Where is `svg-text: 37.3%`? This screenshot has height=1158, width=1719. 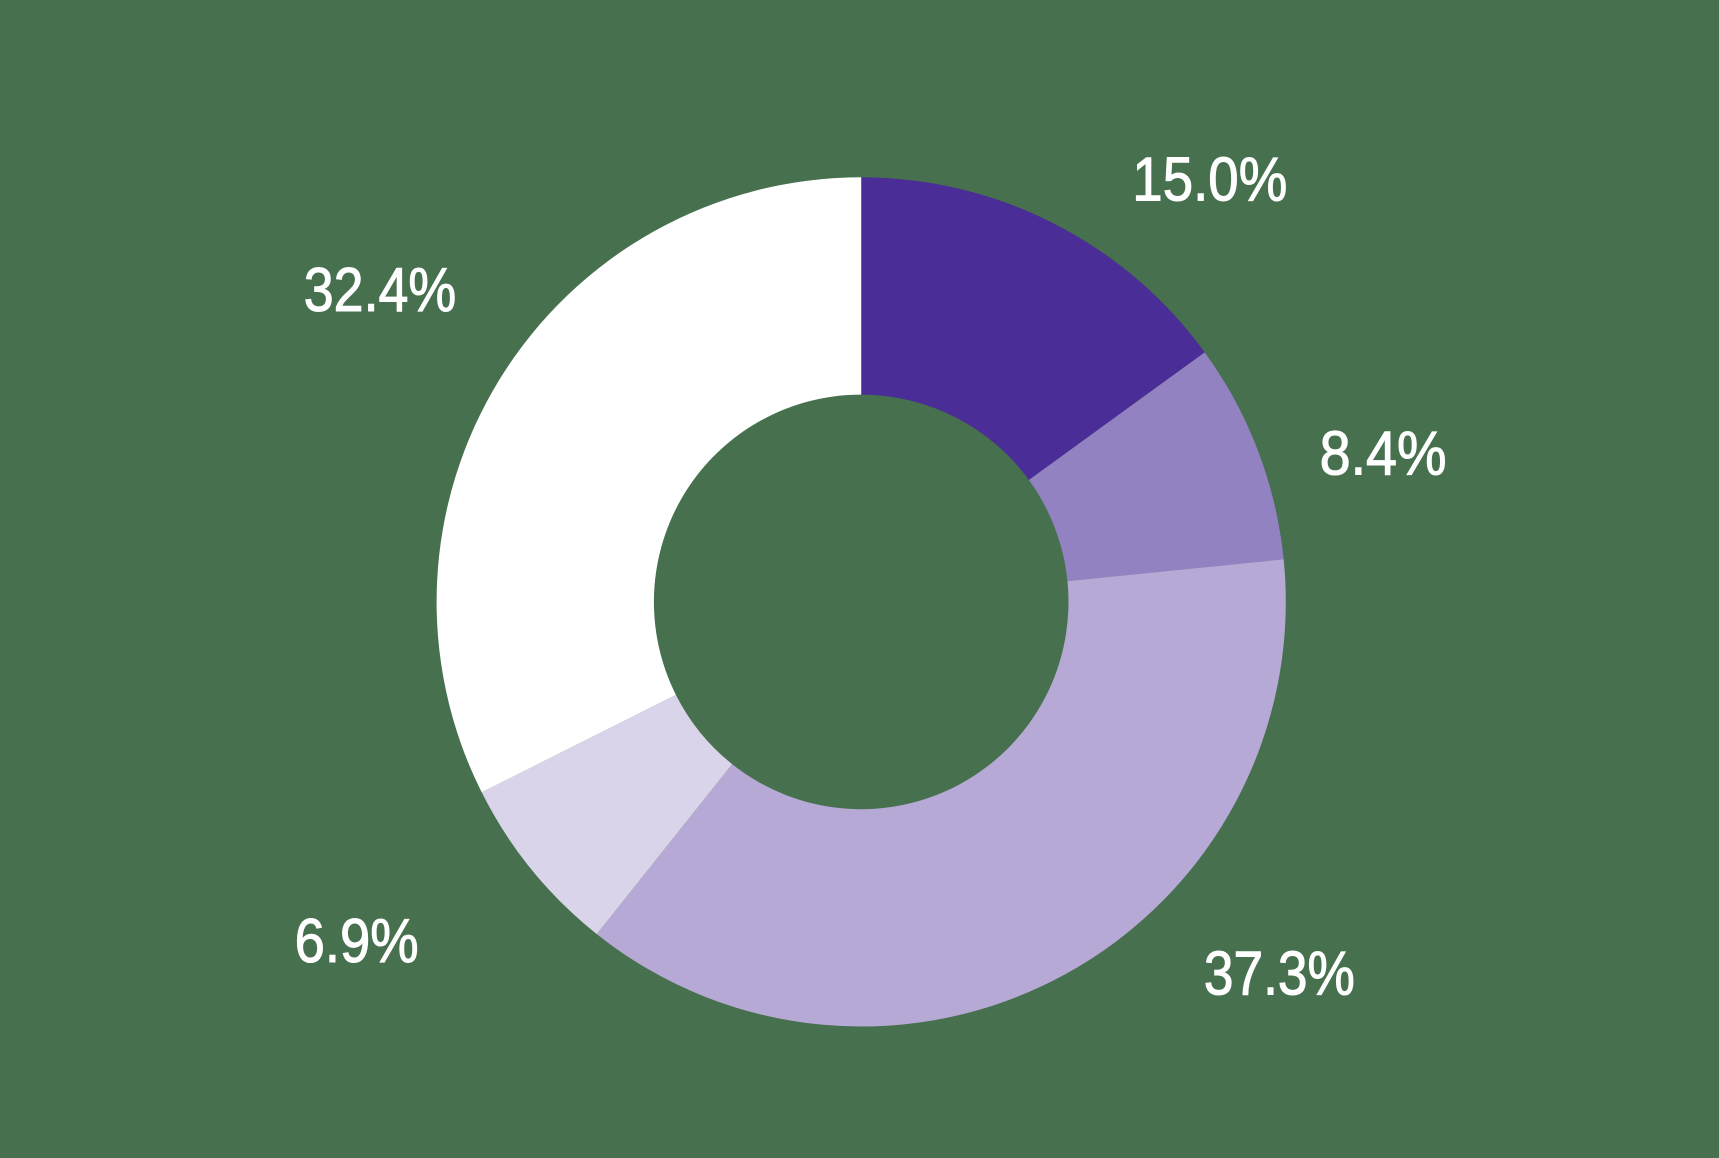 svg-text: 37.3% is located at coordinates (1279, 974).